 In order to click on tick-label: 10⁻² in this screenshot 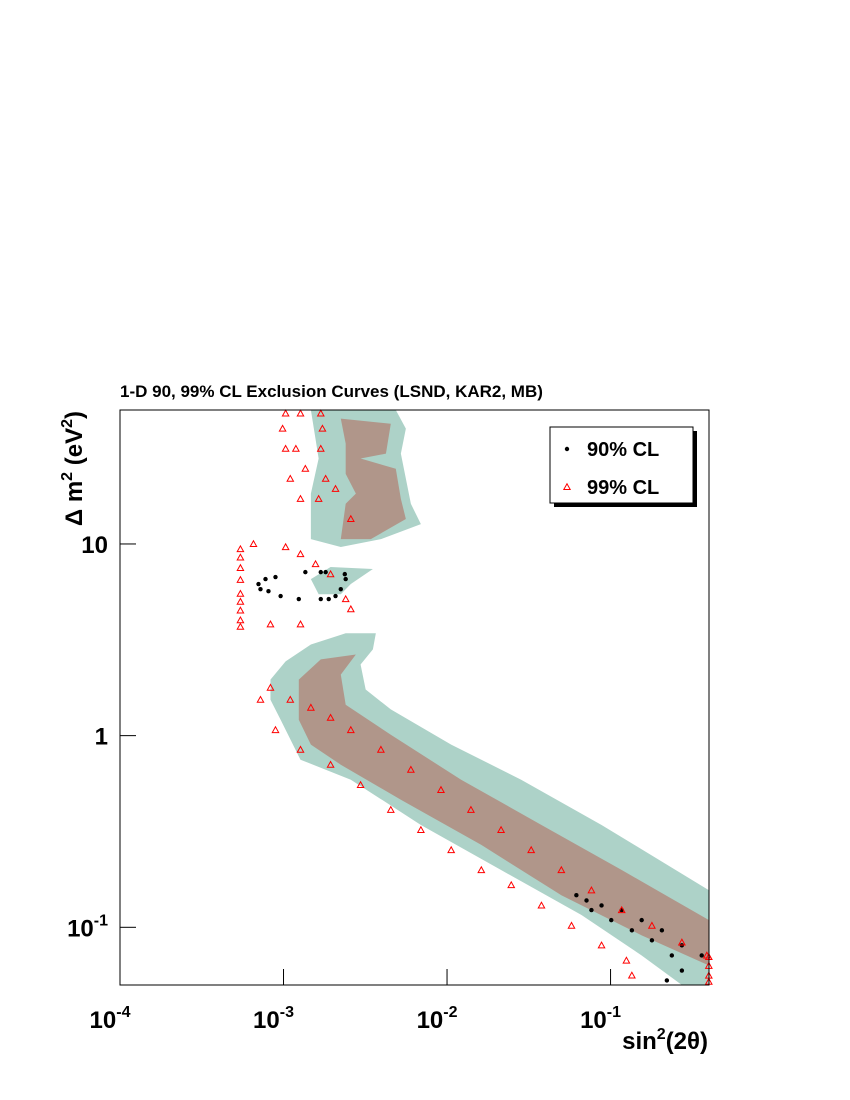, I will do `click(437, 1019)`.